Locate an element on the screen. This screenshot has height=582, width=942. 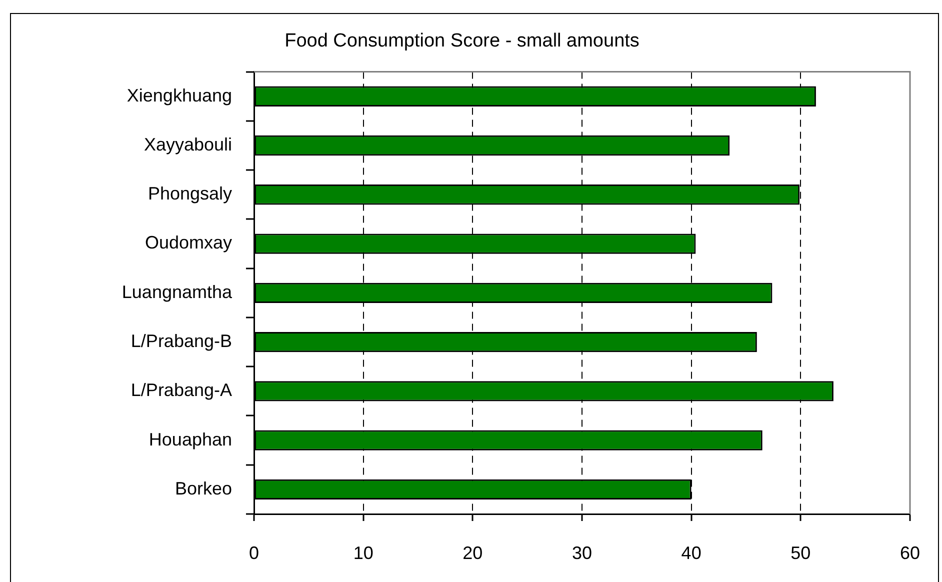
y-tick-label: L/Prabang-A is located at coordinates (181, 390).